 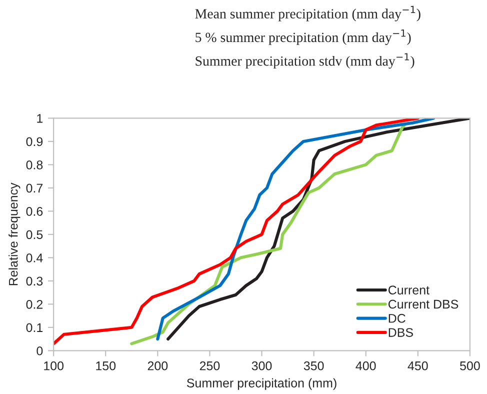 I want to click on x-tick-label: 150, so click(x=106, y=365).